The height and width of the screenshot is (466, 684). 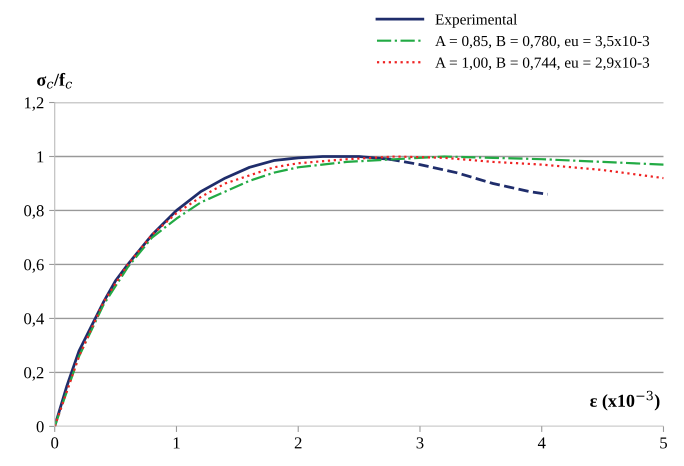 What do you see at coordinates (663, 443) in the screenshot?
I see `x-tick-label: 5` at bounding box center [663, 443].